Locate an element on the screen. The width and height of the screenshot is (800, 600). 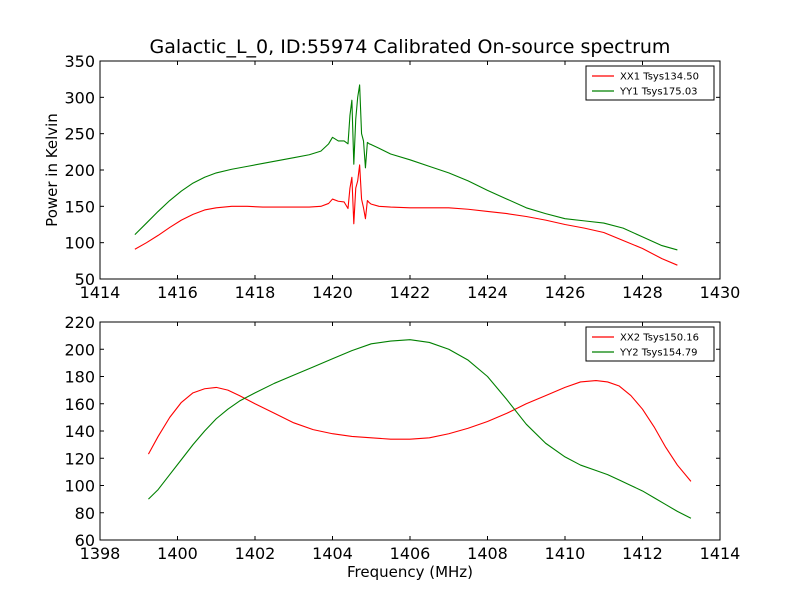
x-tick-label: 1400 is located at coordinates (177, 553).